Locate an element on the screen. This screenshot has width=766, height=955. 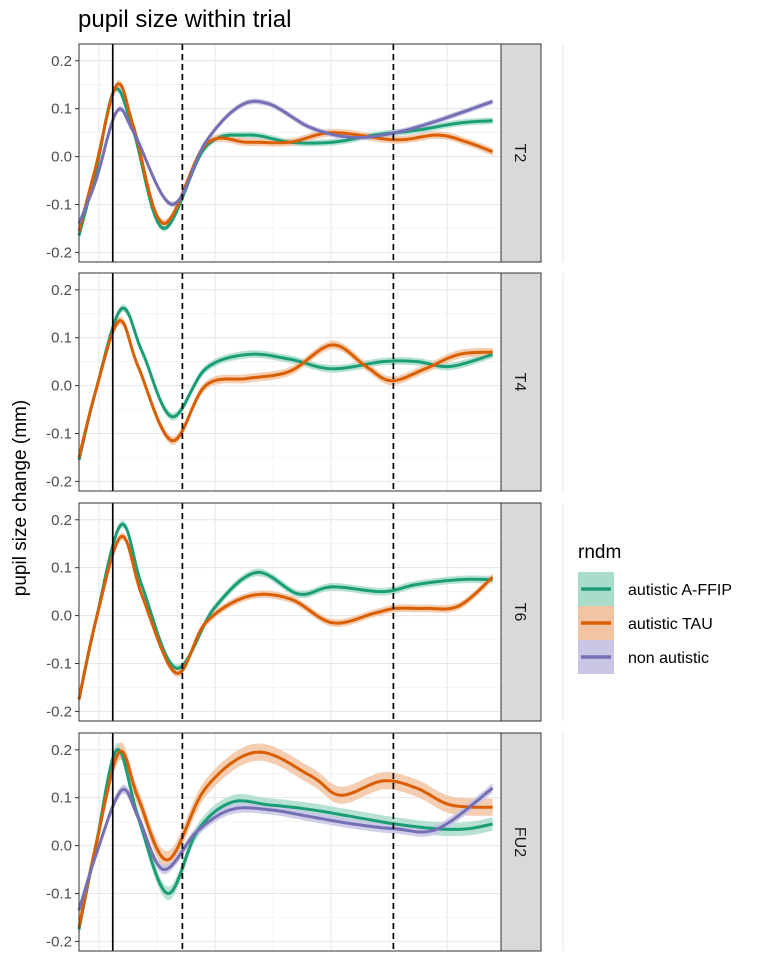
chart-title: pupil size within trial is located at coordinates (184, 19).